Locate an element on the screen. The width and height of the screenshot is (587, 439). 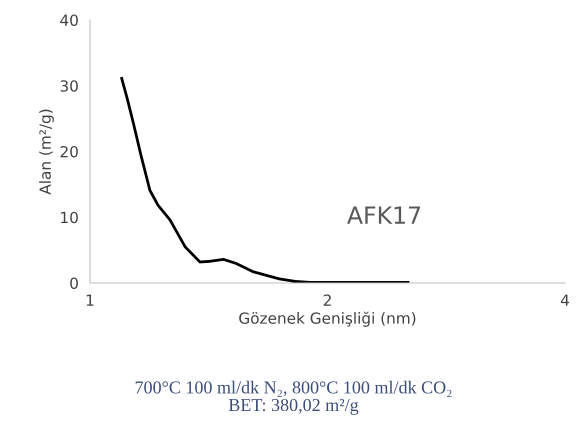
text: 700°C 100 ml/dk N₂, 800°C 100 ml/dk CO₂ BET: 380,02 m²/g is located at coordinates (294, 397).